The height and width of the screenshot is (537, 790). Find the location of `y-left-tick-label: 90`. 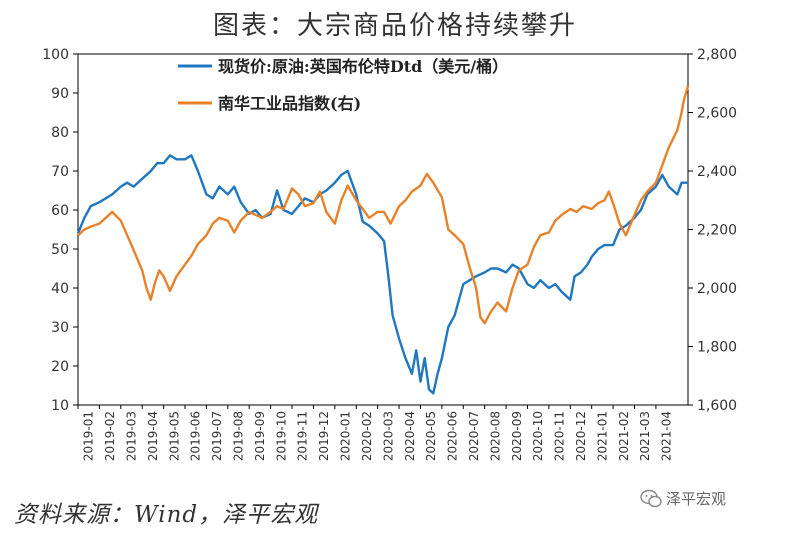

y-left-tick-label: 90 is located at coordinates (60, 94).